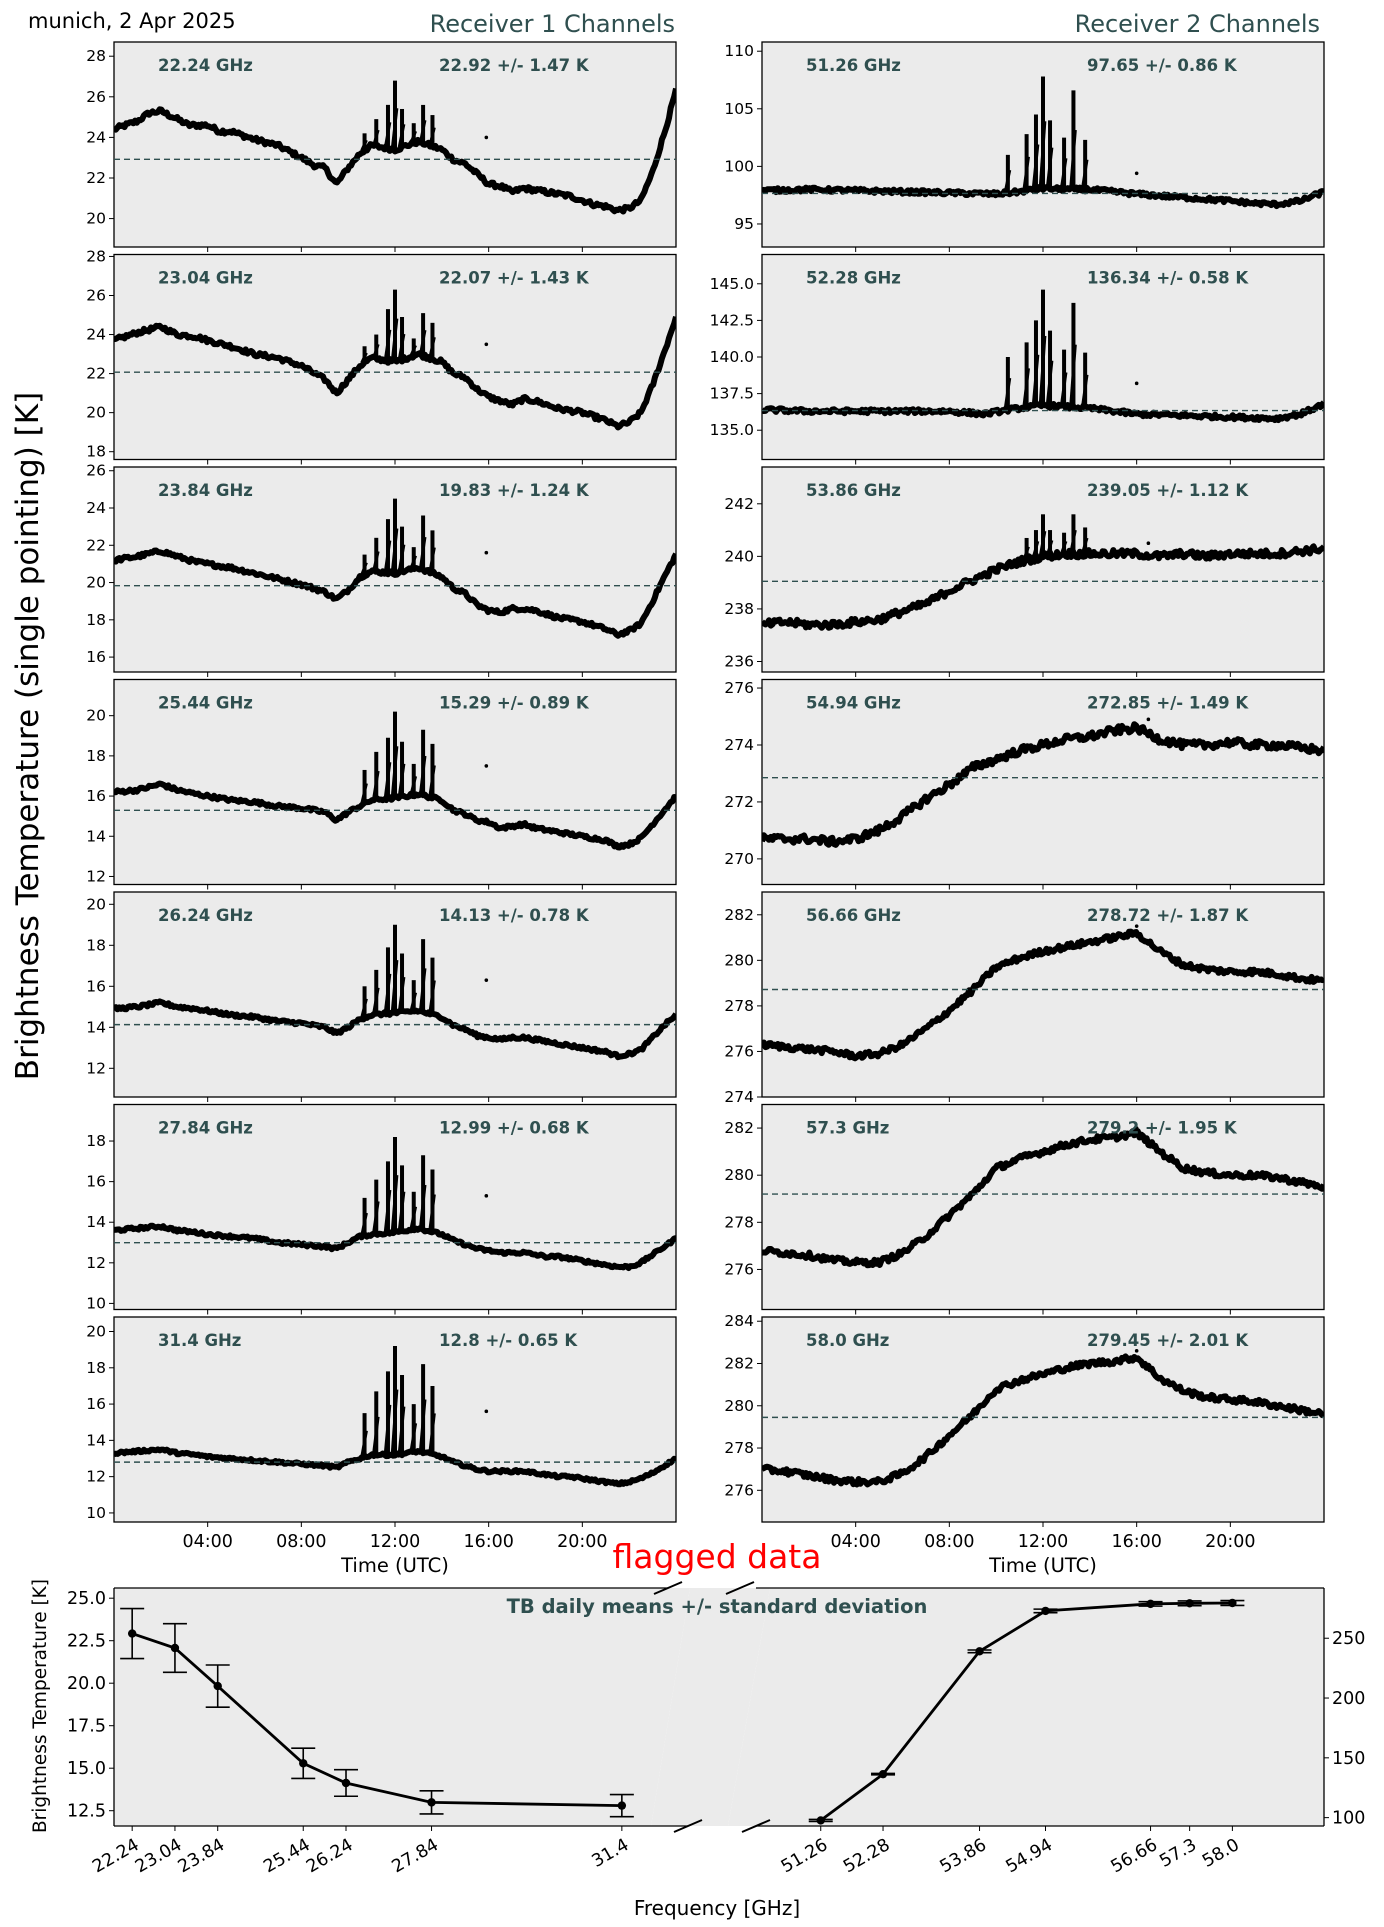  Describe the element at coordinates (395, 1542) in the screenshot. I see `time-tick-label: 12:00` at that location.